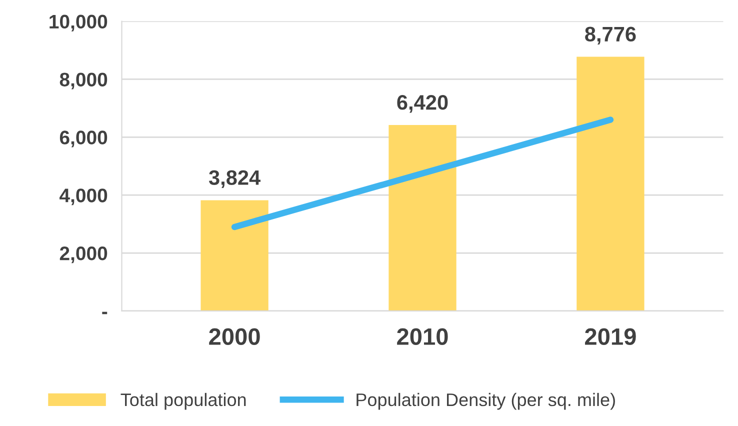  I want to click on x-tick-label: 2010, so click(422, 336).